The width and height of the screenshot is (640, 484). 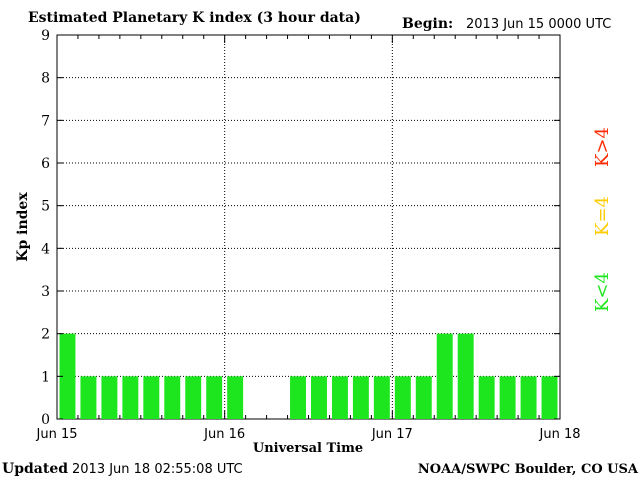 I want to click on y-tick-label: 6, so click(x=45, y=164).